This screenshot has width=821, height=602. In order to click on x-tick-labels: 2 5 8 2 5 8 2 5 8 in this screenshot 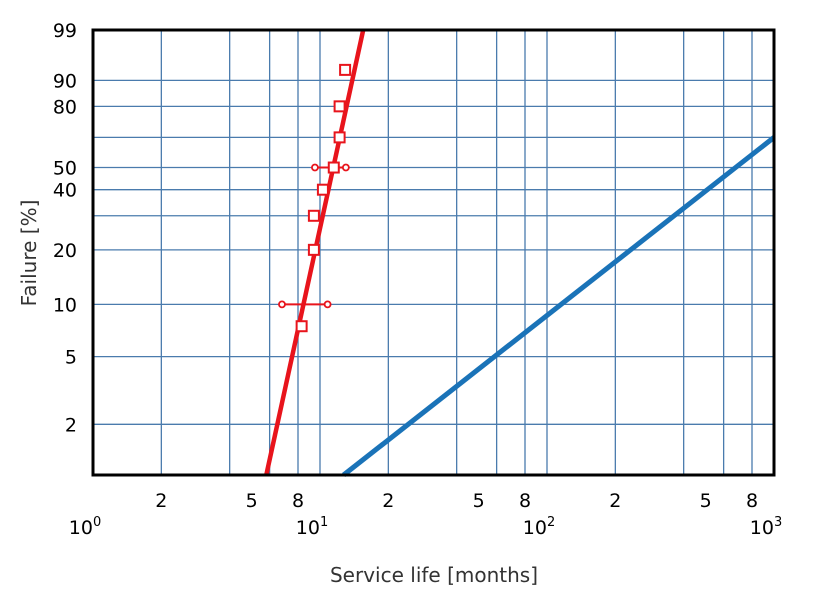, I will do `click(456, 501)`.